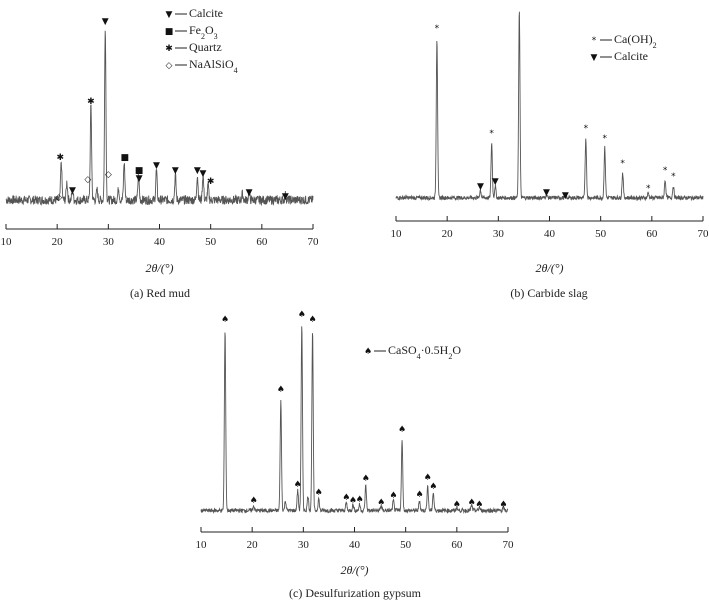 This screenshot has width=709, height=603. I want to click on legend-label: NaAlSiO4, so click(213, 66).